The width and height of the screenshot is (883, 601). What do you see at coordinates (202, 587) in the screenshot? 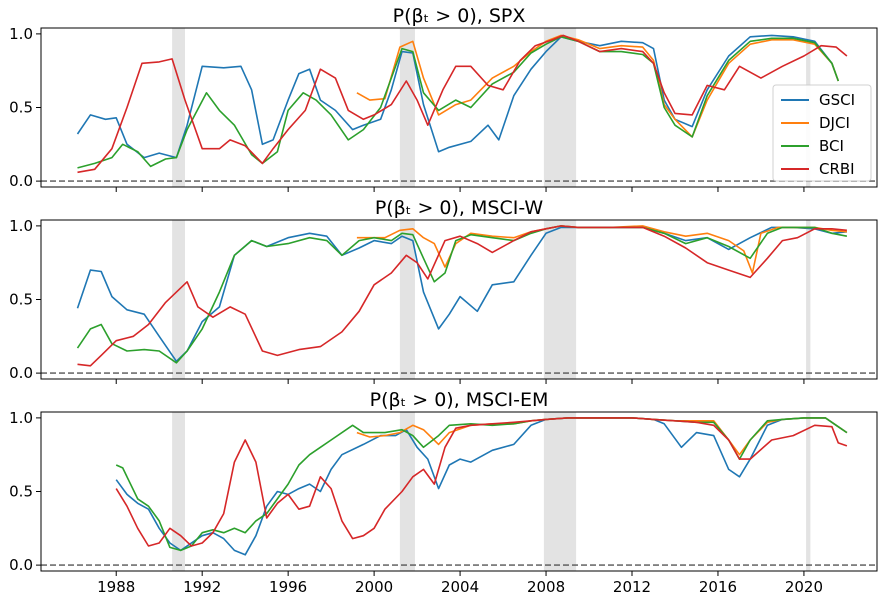
I see `x-tick-label: 1992` at bounding box center [202, 587].